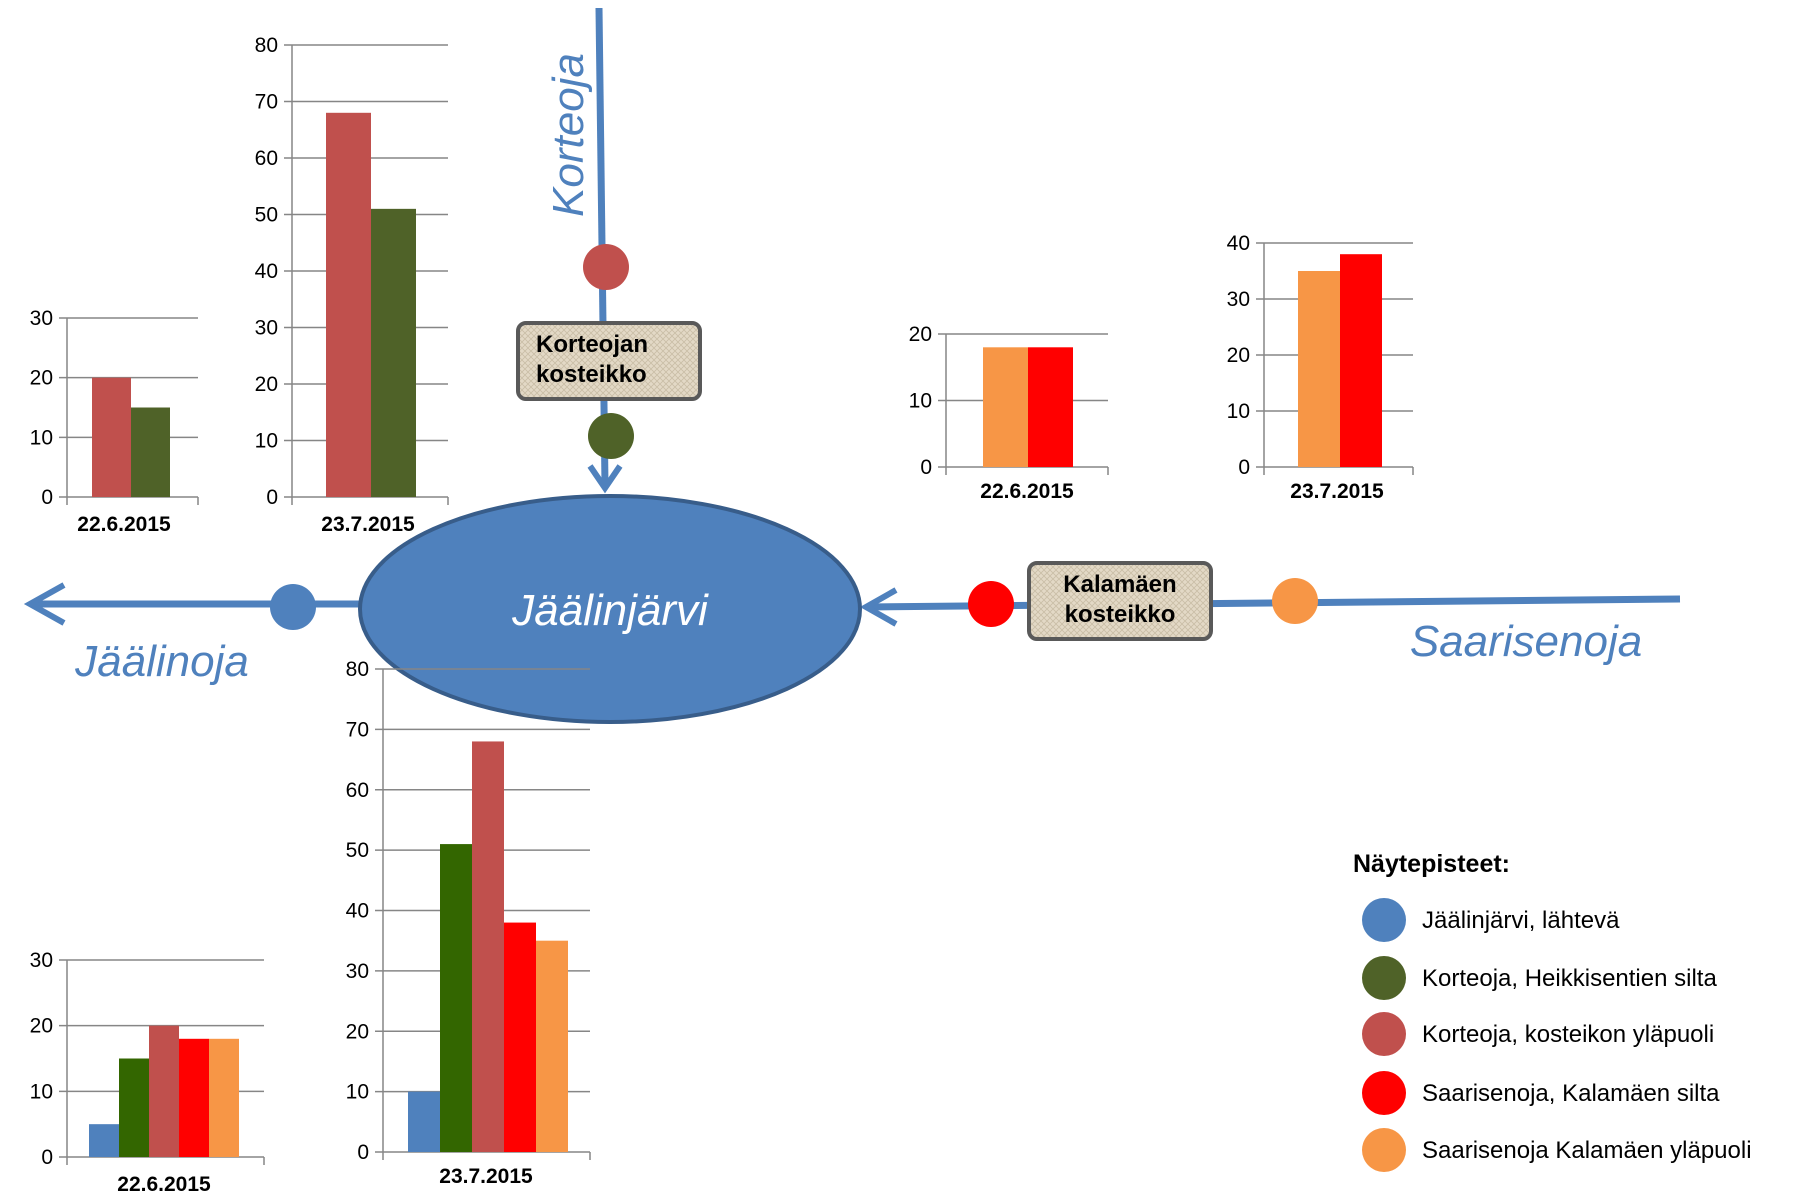 Image resolution: width=1796 pixels, height=1196 pixels. I want to click on legend-item: Saarisenoja, Kalamäen silta, so click(1541, 1093).